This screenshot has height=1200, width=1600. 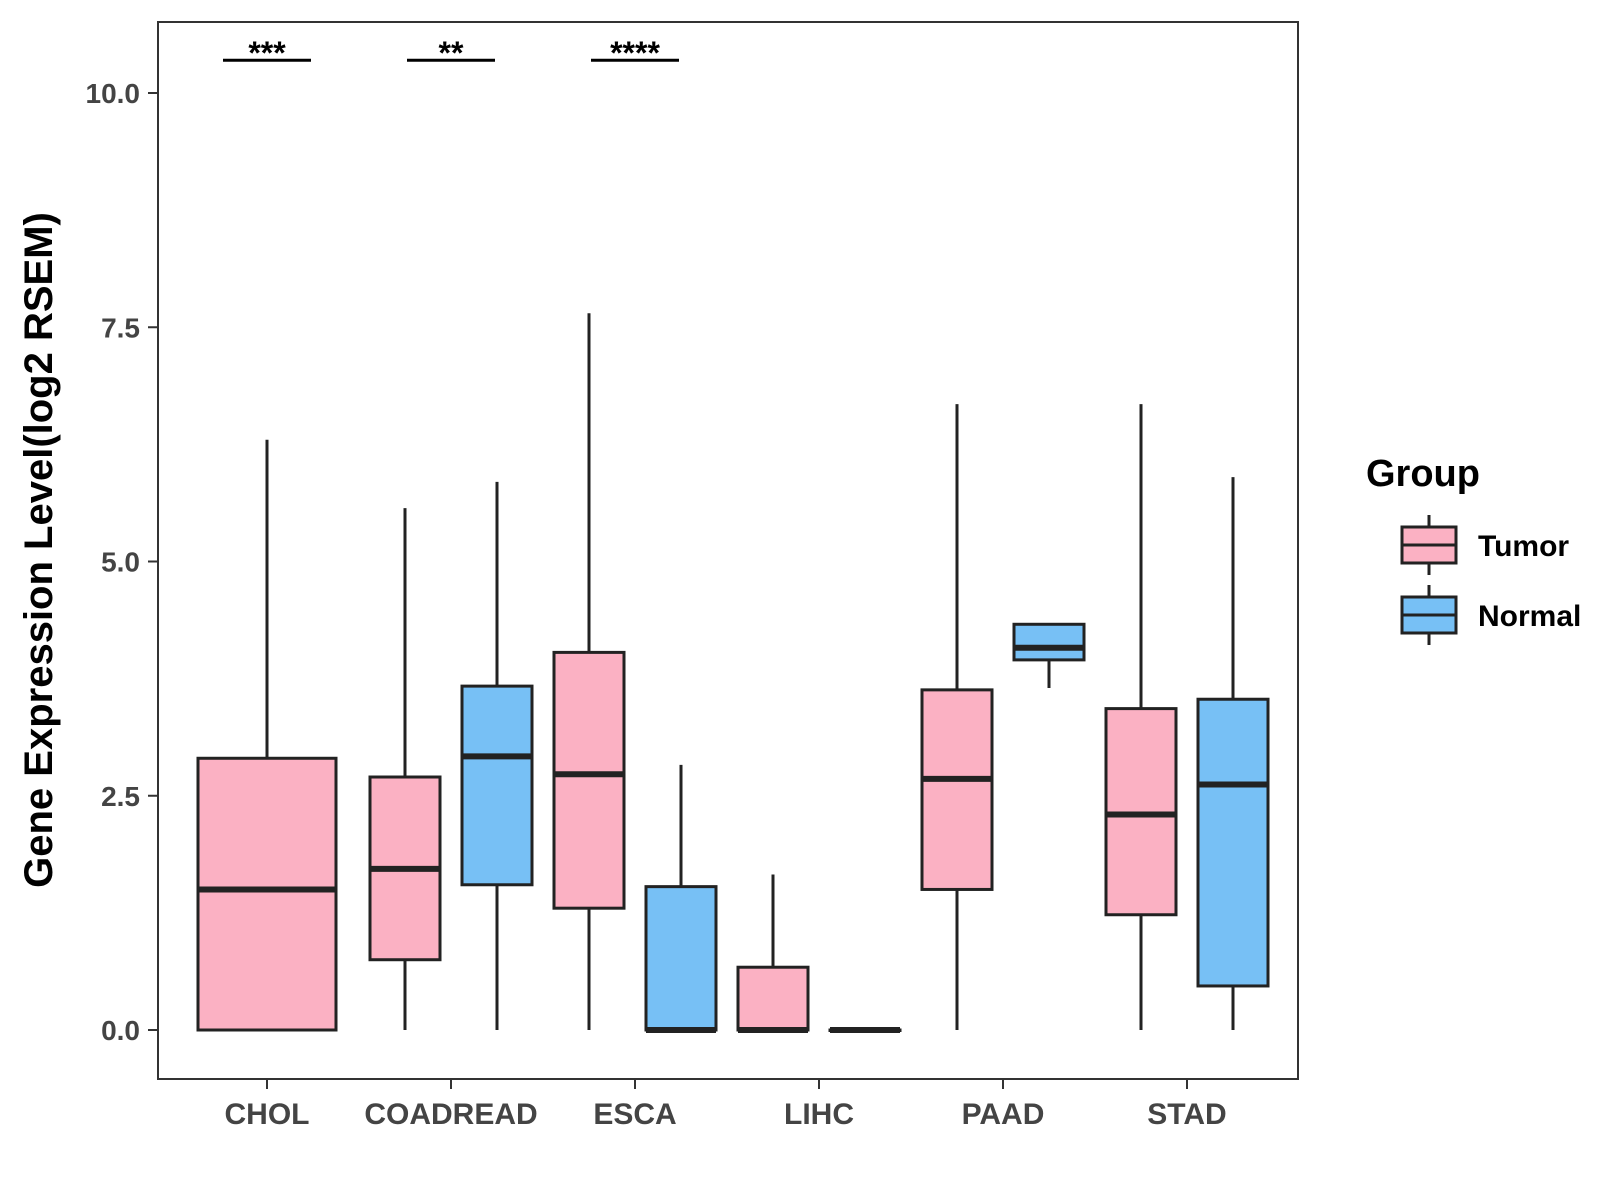 What do you see at coordinates (865, 1030) in the screenshot?
I see `box-normal-lihc` at bounding box center [865, 1030].